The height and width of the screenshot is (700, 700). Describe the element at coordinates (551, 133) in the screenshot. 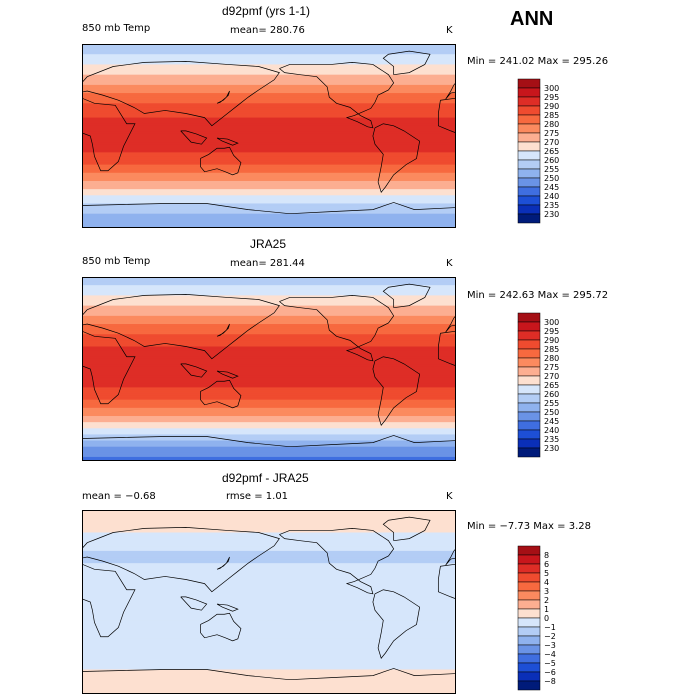

I see `colorbar-label: 275` at that location.